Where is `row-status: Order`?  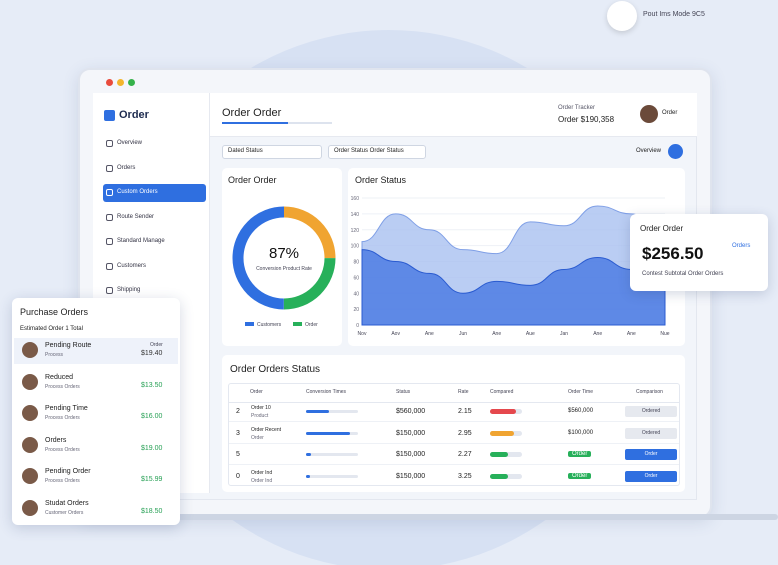
row-status: Order is located at coordinates (156, 345).